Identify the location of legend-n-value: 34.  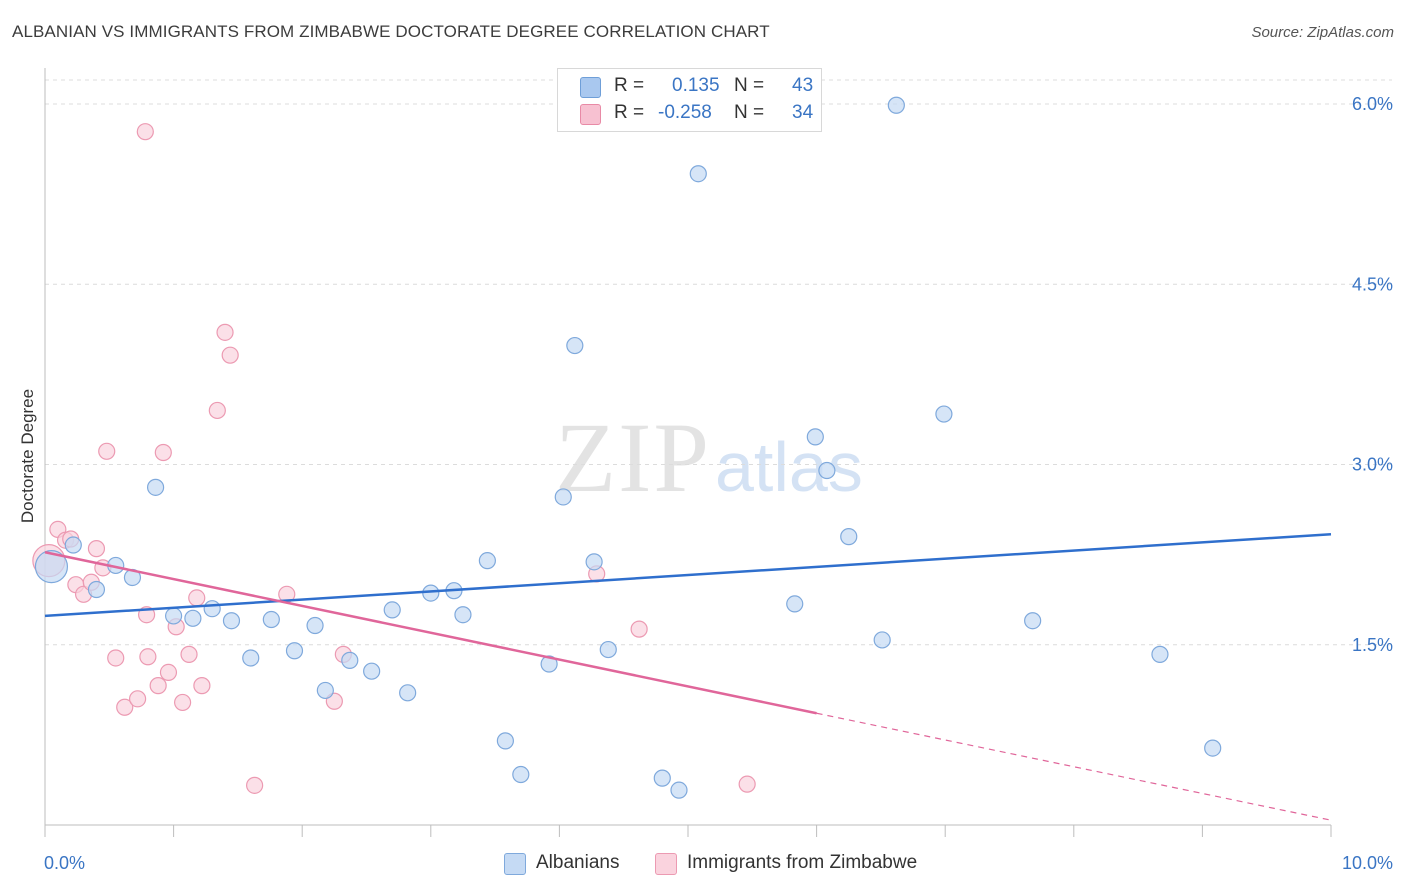
(803, 112).